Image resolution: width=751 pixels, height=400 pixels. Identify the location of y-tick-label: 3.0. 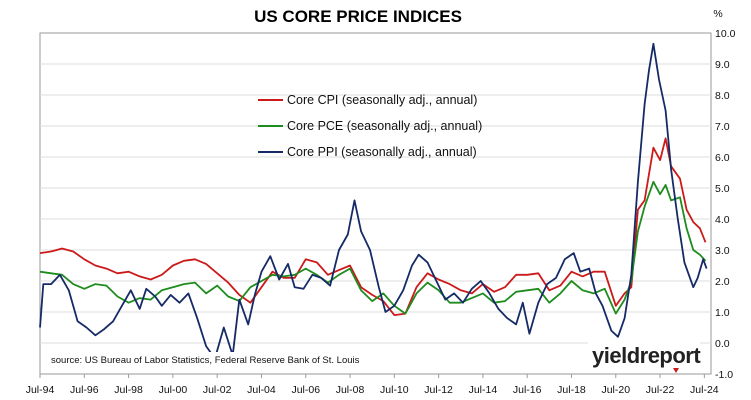
(722, 251).